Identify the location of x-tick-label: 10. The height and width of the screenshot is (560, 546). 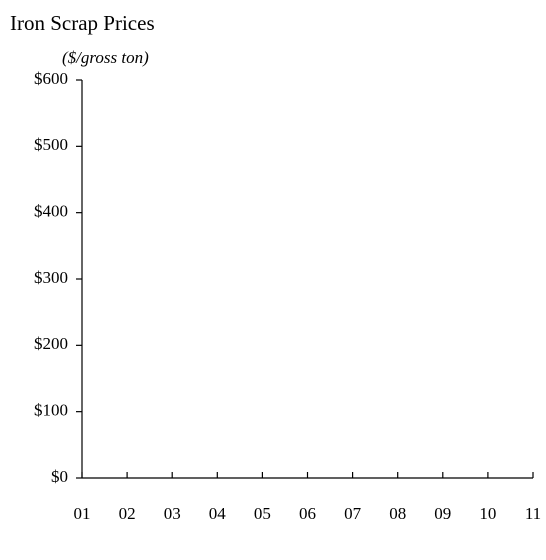
(487, 513).